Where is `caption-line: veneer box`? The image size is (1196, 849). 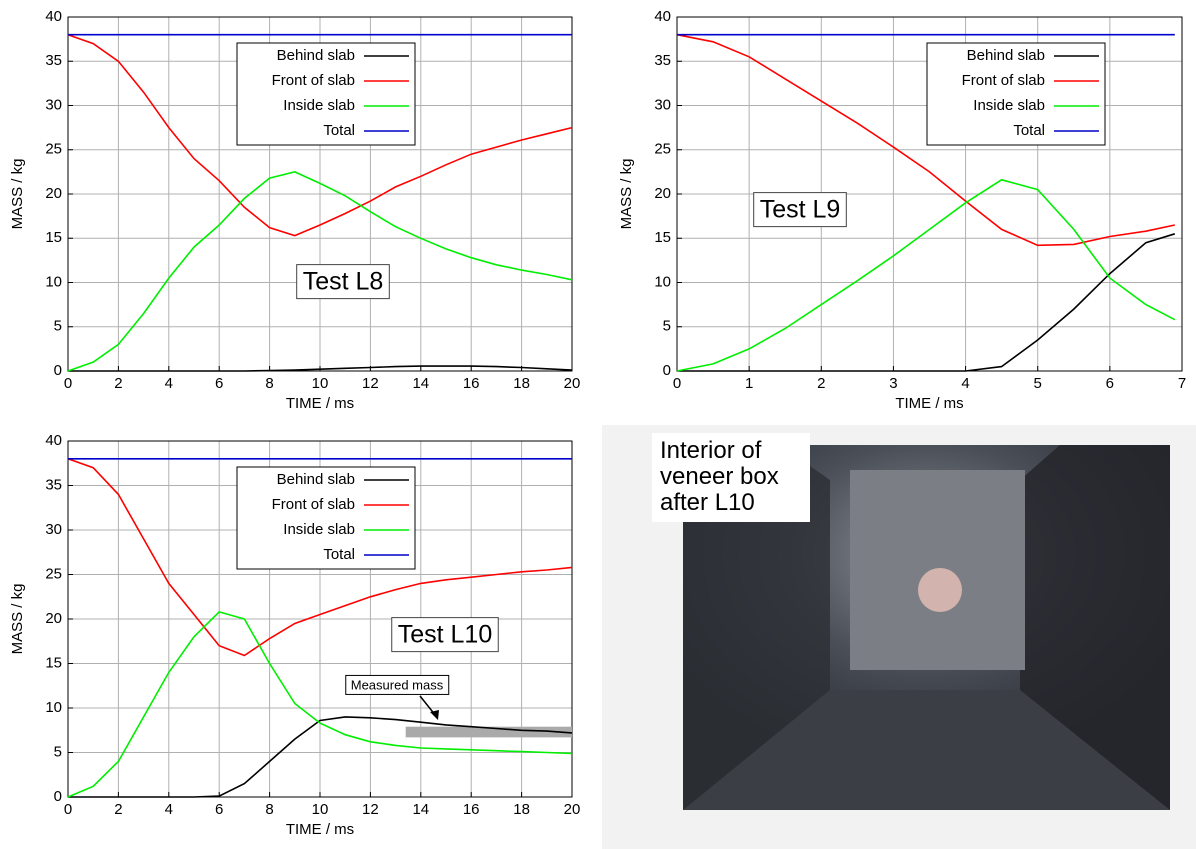
caption-line: veneer box is located at coordinates (719, 476).